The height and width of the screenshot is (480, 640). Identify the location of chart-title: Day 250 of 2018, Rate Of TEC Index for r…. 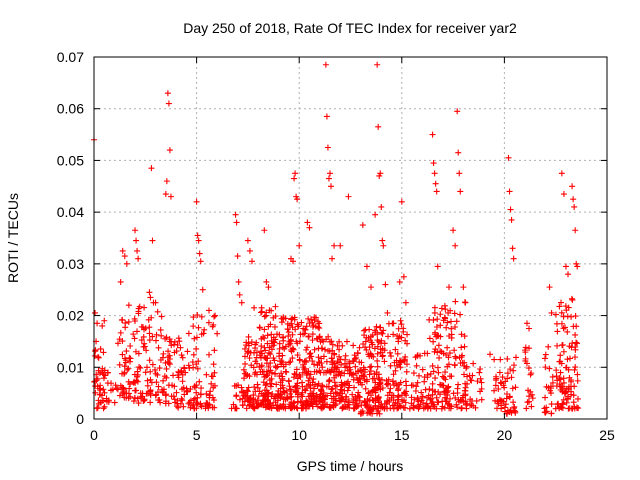
(350, 28).